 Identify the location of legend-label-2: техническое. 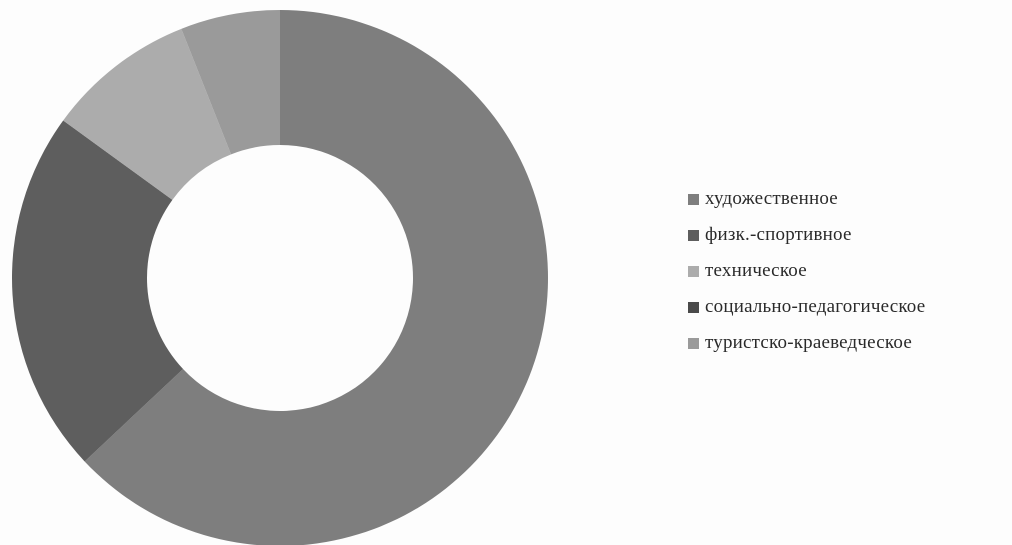
(756, 270).